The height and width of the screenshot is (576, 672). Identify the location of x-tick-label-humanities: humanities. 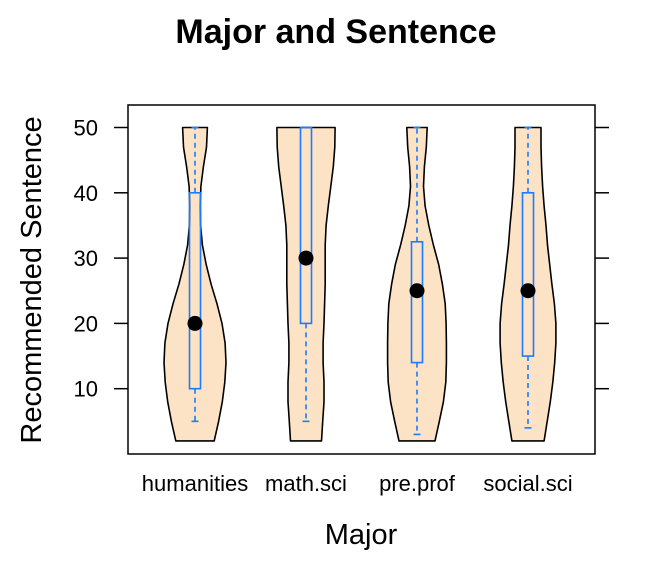
(195, 483).